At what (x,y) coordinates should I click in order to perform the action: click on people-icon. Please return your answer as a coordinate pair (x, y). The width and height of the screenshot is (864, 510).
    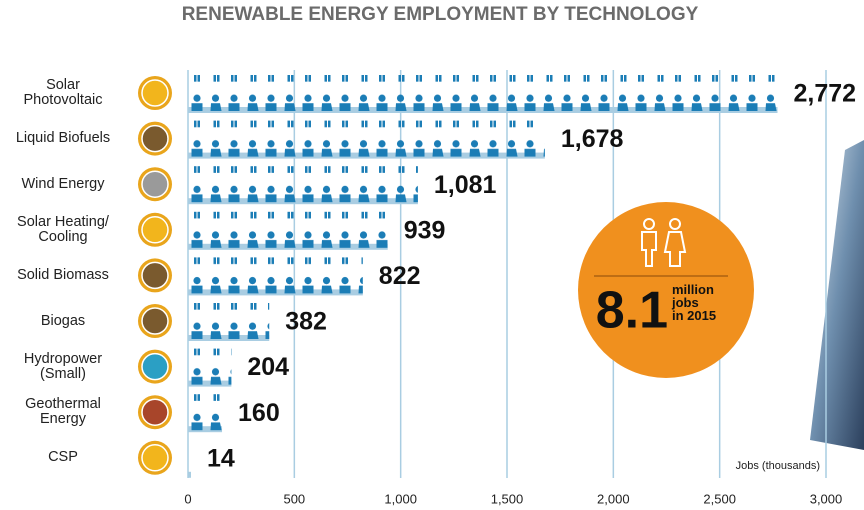
    Looking at the image, I should click on (664, 242).